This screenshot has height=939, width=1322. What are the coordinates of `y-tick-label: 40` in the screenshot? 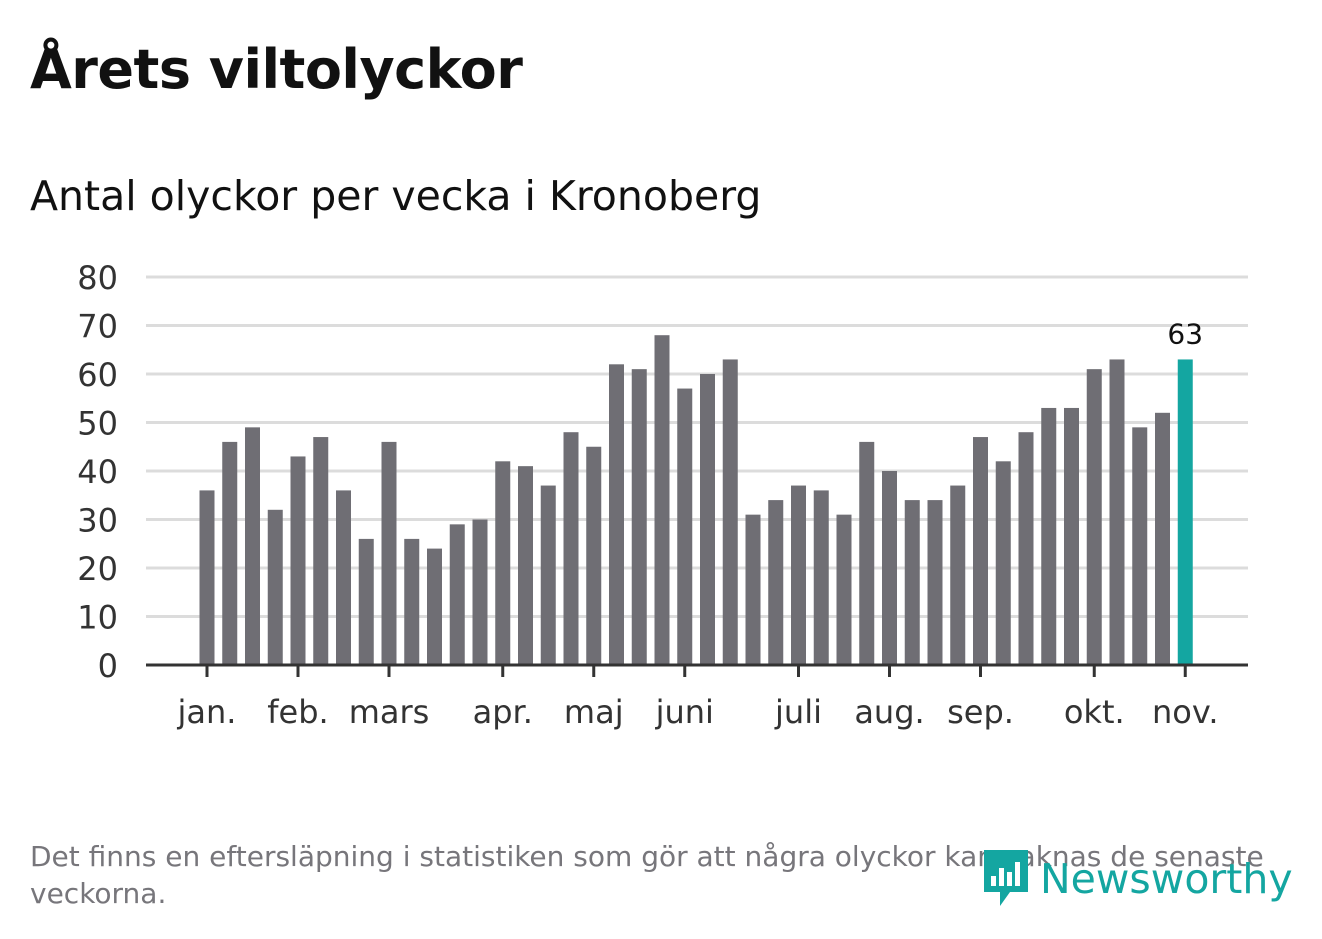 It's located at (97, 472).